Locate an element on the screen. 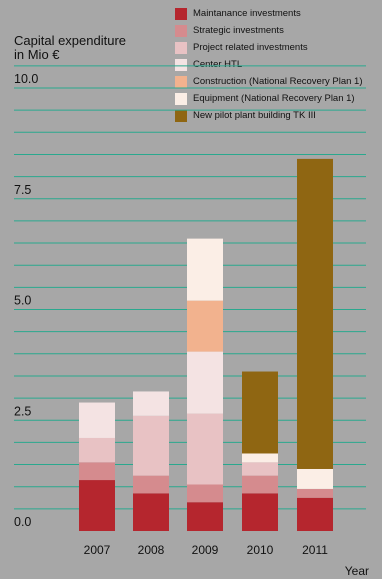 This screenshot has width=382, height=579. legend-label: Project related investments is located at coordinates (250, 47).